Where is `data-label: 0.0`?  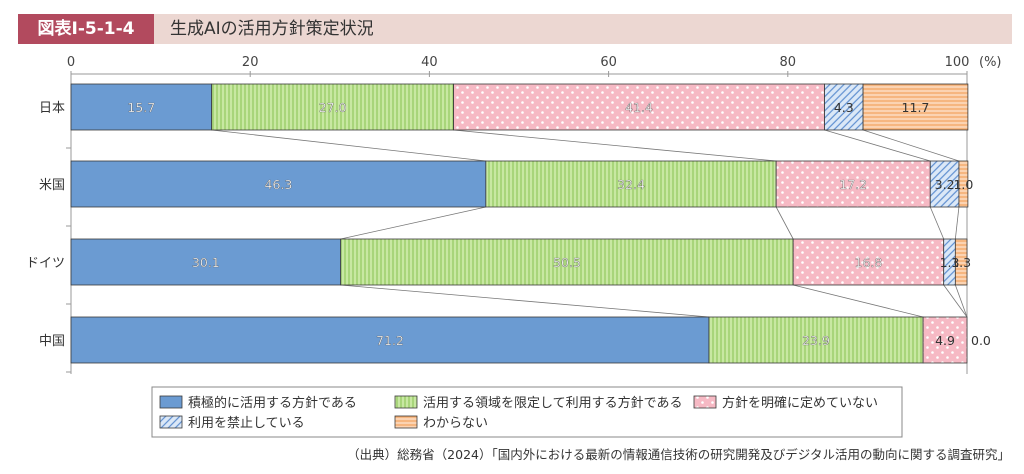 data-label: 0.0 is located at coordinates (981, 340).